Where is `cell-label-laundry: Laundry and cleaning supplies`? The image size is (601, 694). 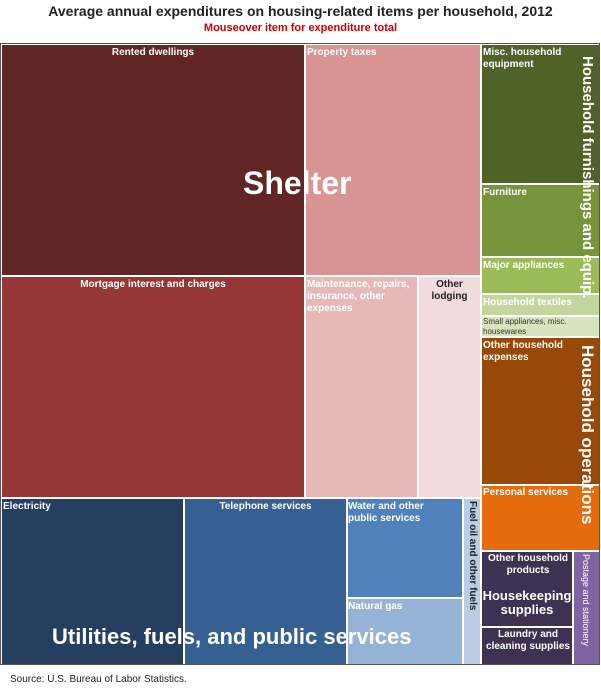 cell-label-laundry: Laundry and cleaning supplies is located at coordinates (528, 640).